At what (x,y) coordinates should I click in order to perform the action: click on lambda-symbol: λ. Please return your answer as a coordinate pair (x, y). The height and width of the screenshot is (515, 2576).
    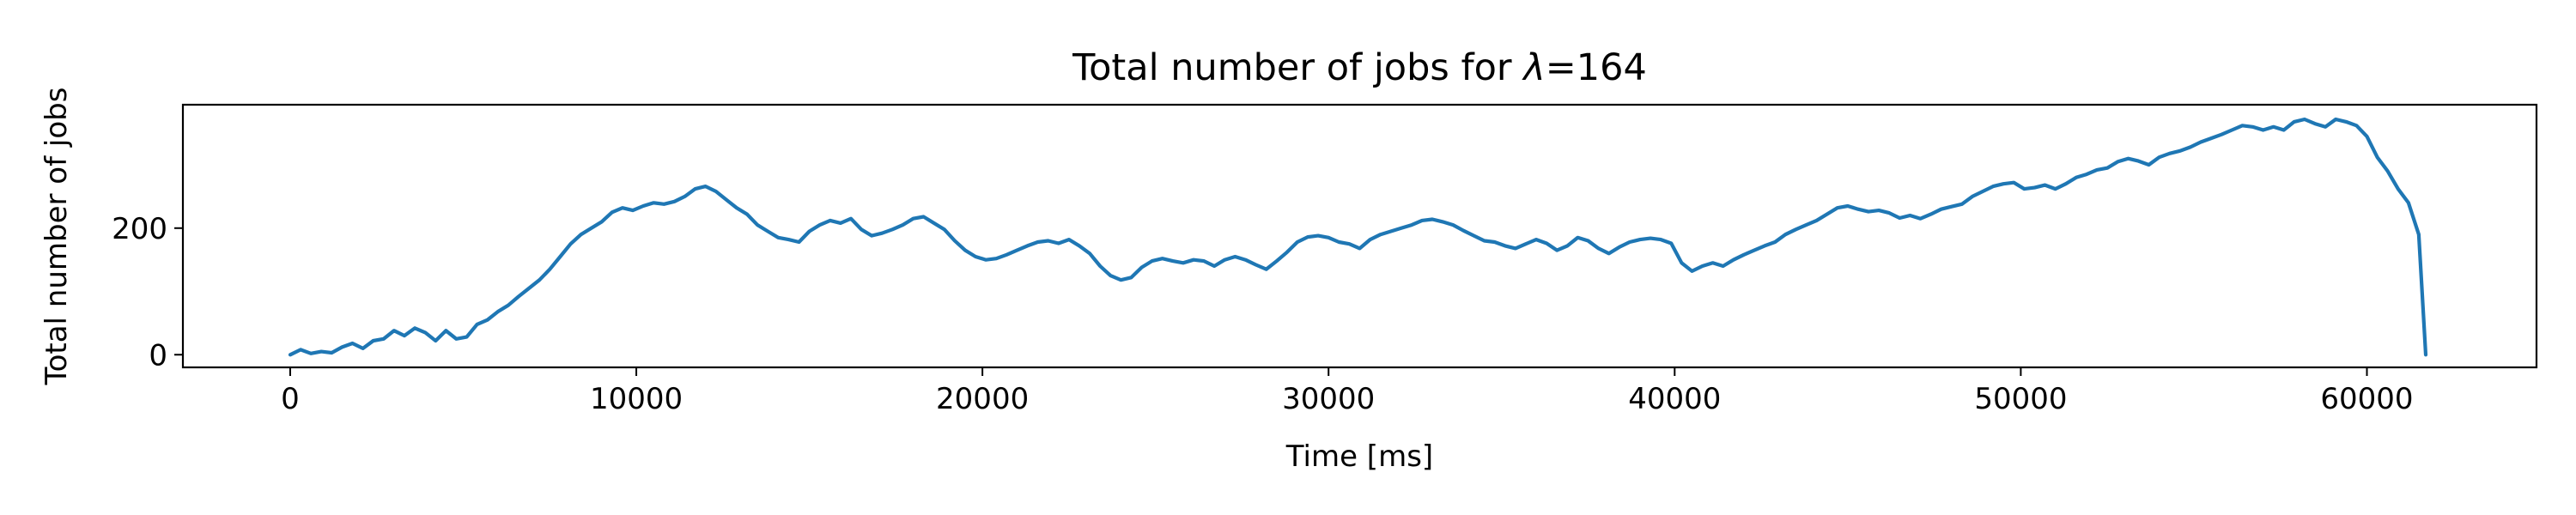
    Looking at the image, I should click on (1533, 67).